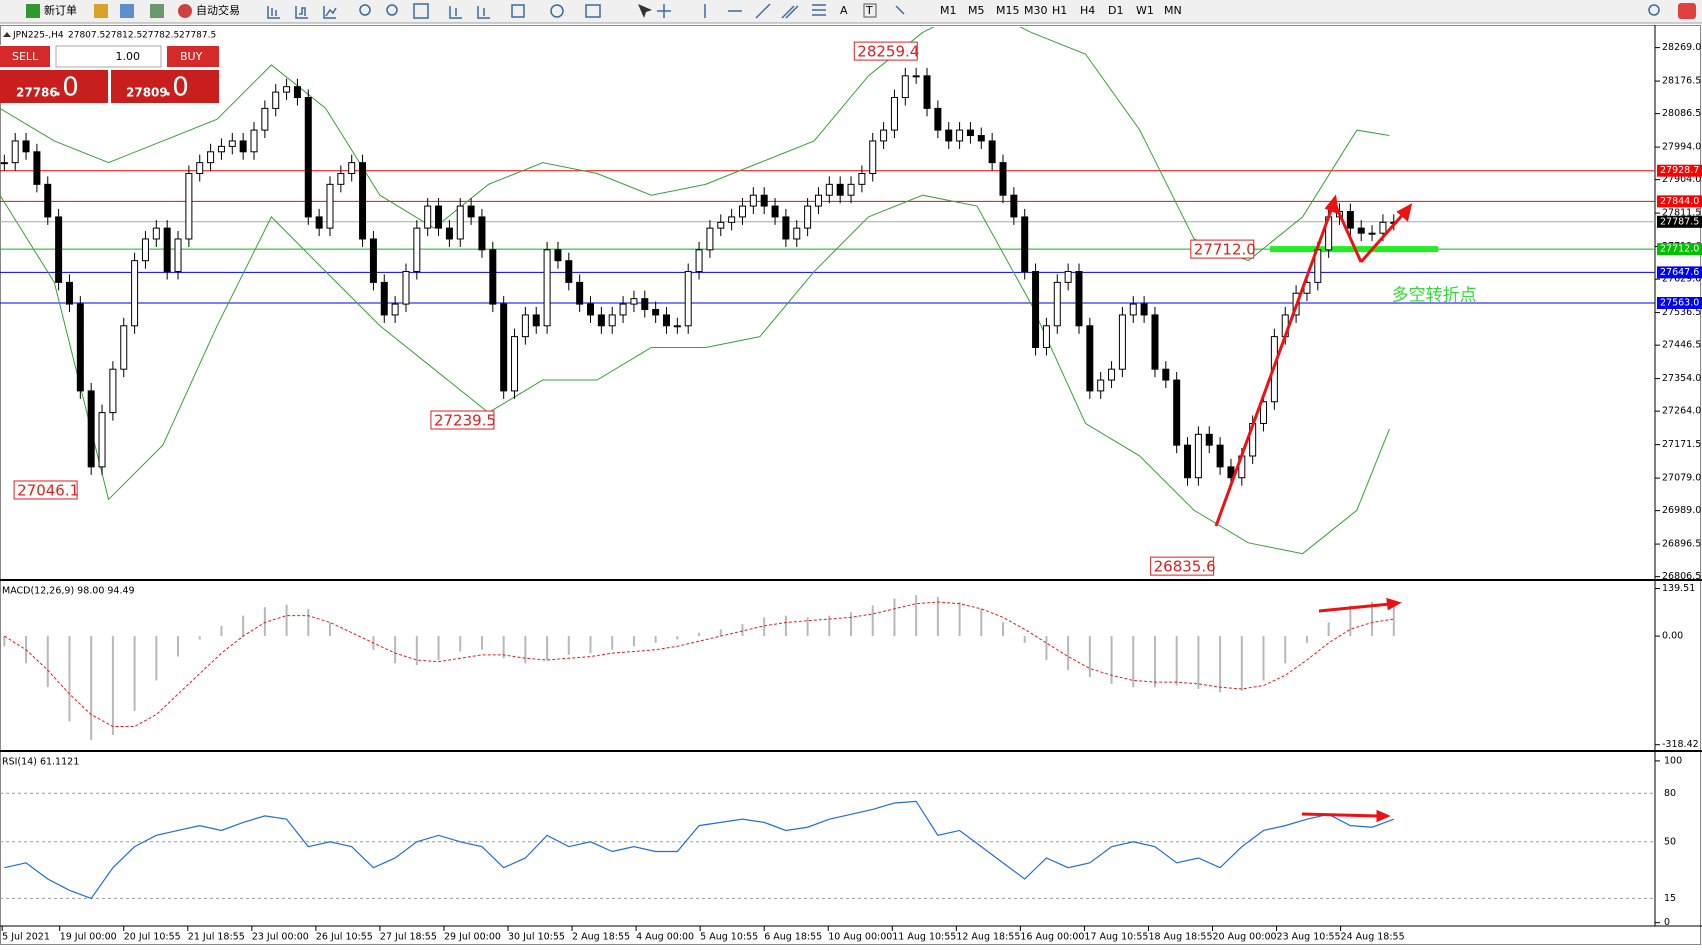 The height and width of the screenshot is (950, 1702). Describe the element at coordinates (60, 10) in the screenshot. I see `new-order-button: 新订单` at that location.